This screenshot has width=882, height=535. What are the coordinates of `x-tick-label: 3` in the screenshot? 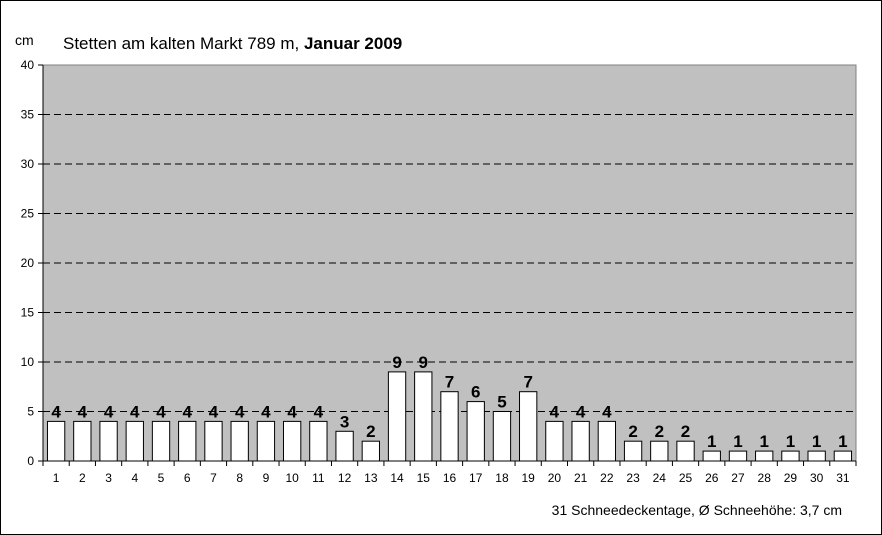 It's located at (108, 478).